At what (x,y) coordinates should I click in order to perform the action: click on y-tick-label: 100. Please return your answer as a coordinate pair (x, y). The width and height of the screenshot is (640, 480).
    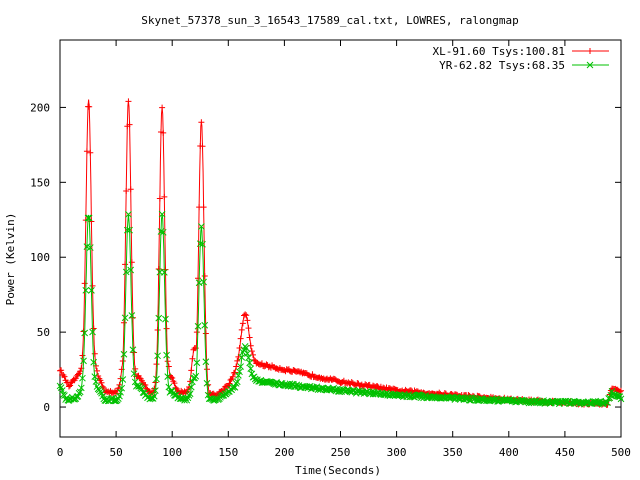
    Looking at the image, I should click on (40, 257).